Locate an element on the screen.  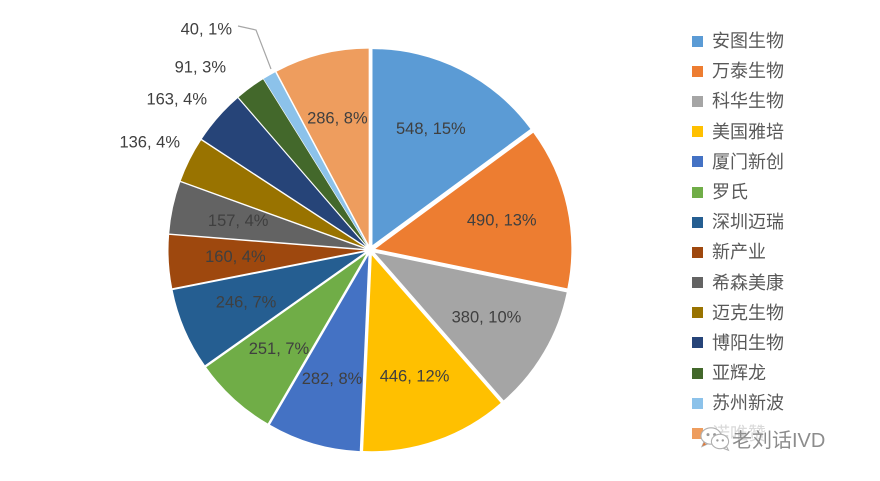
pie-data-label: 157, 4% is located at coordinates (238, 221).